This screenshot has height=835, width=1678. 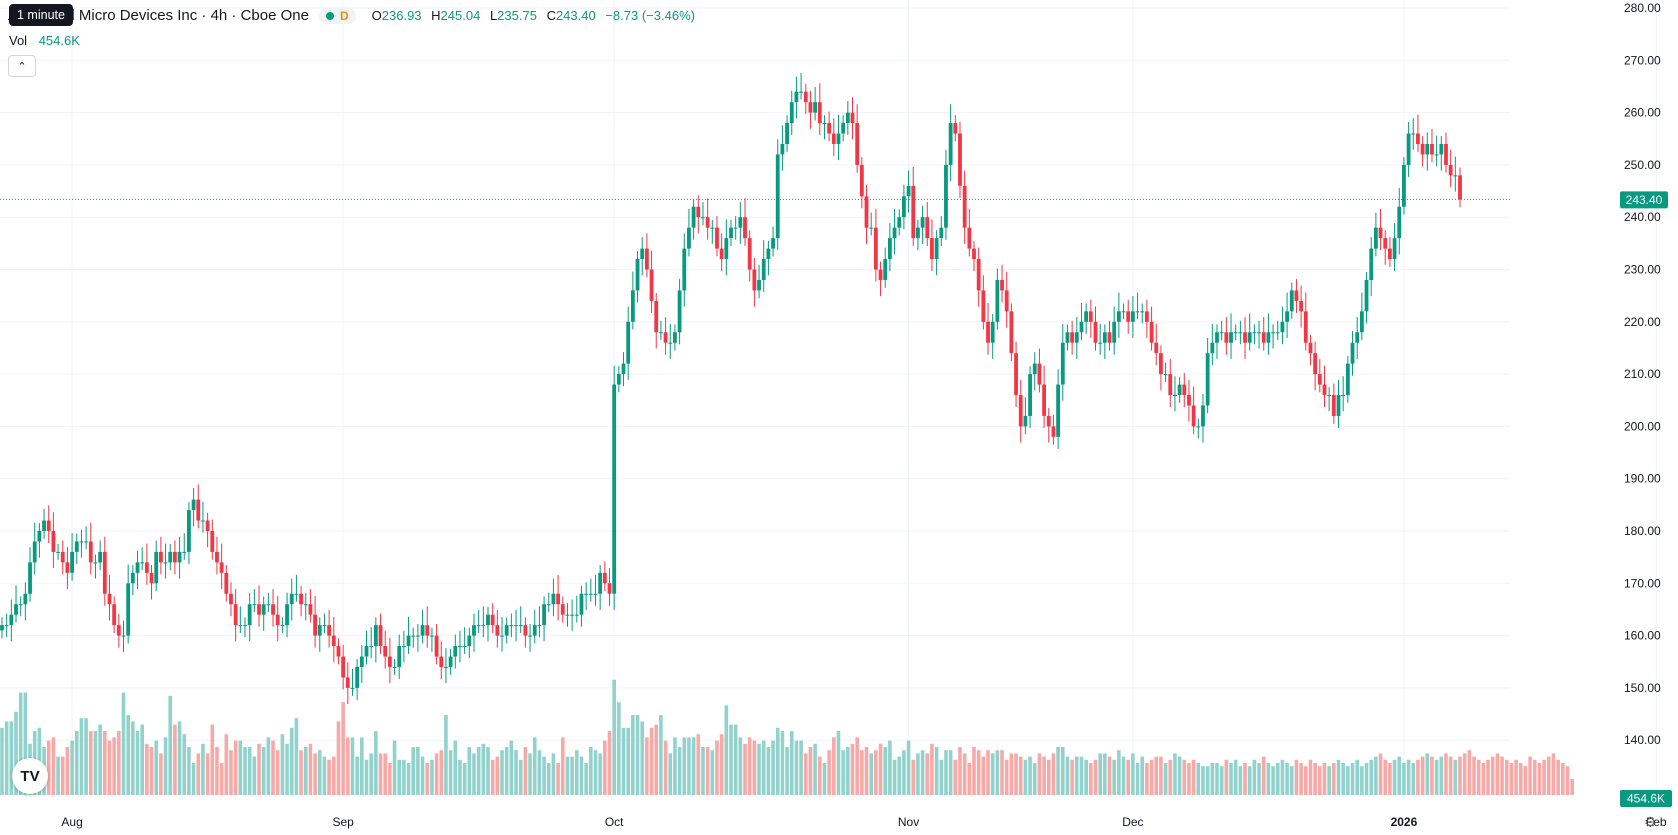 I want to click on price-tick-label: 160.00, so click(x=1642, y=636).